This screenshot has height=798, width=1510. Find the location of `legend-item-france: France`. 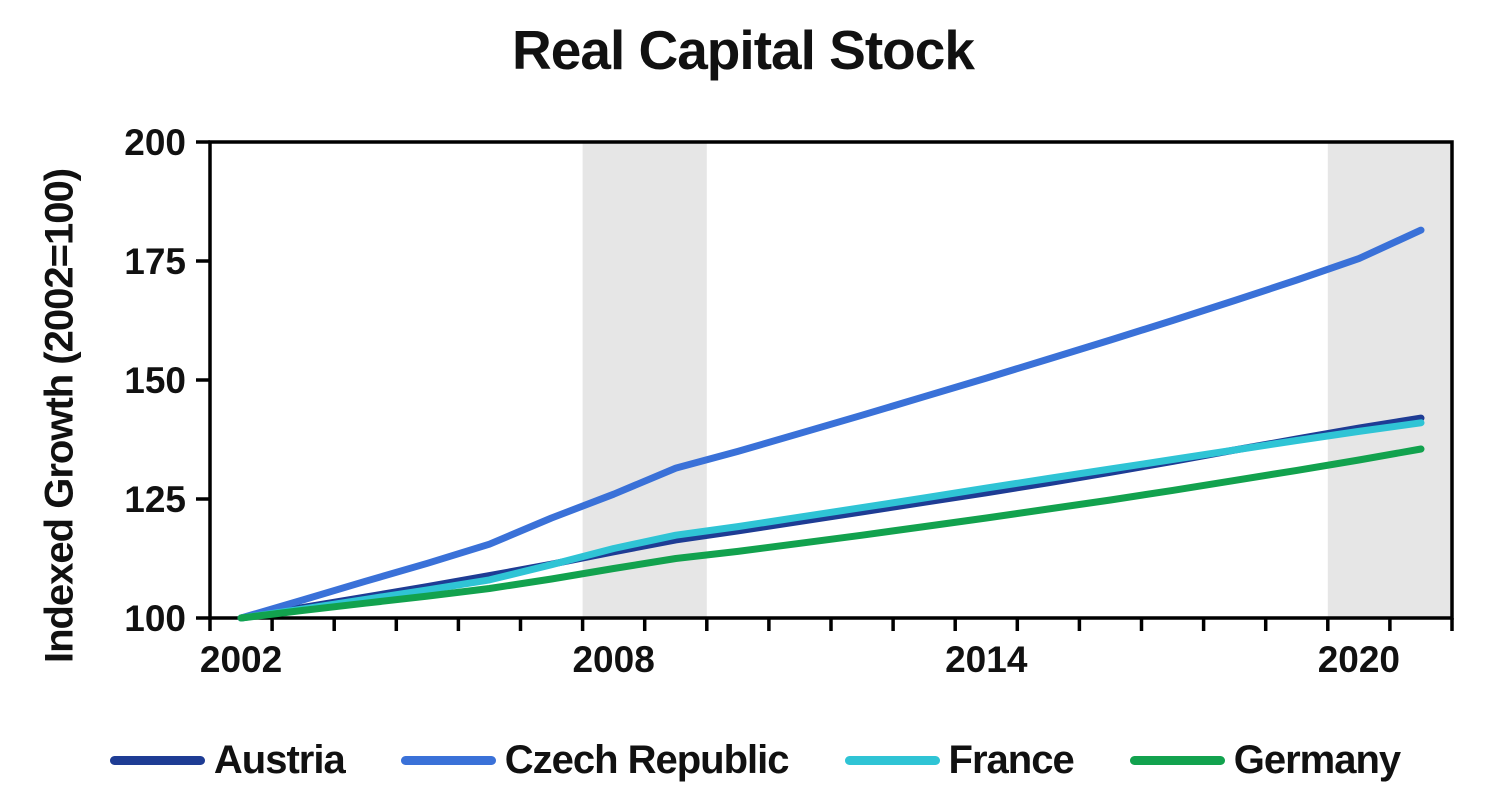

legend-item-france: France is located at coordinates (959, 760).